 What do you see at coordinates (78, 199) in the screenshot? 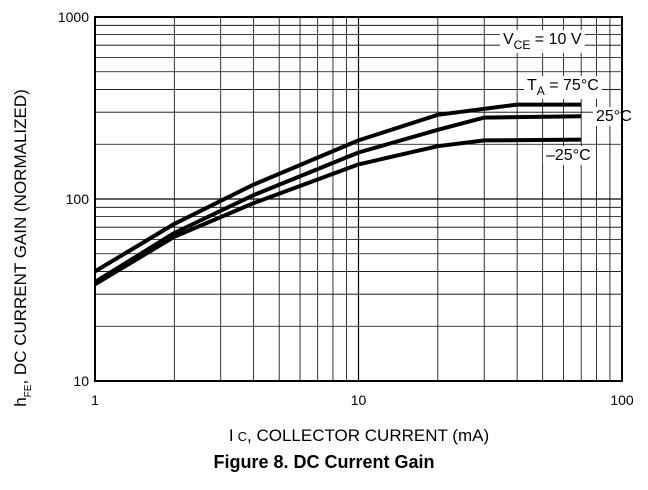
I see `y-tick-label: 100` at bounding box center [78, 199].